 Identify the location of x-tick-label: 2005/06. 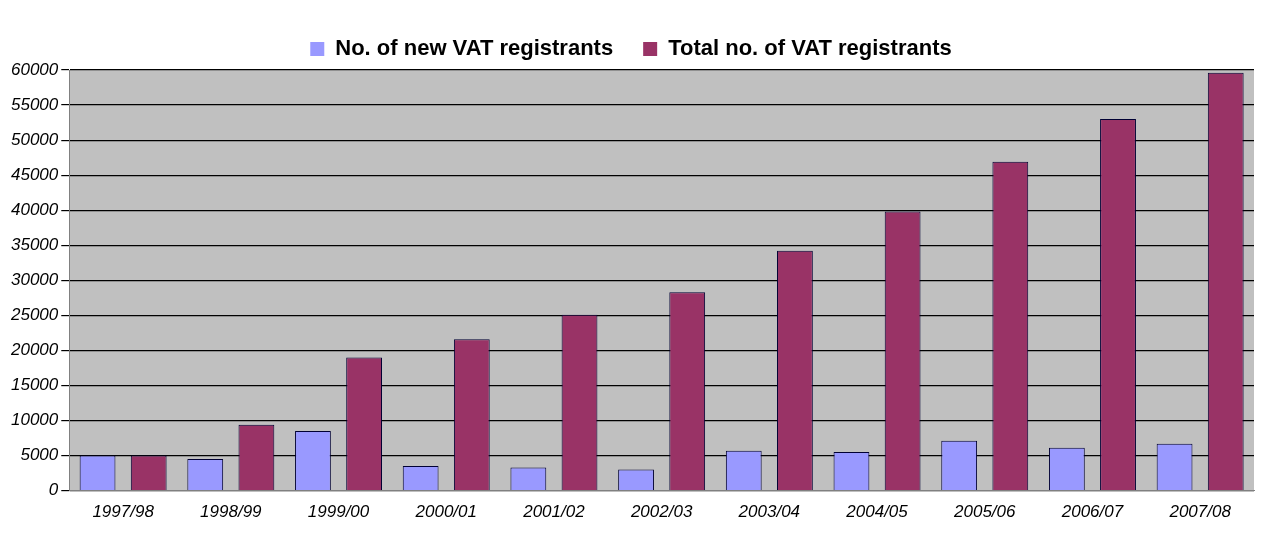
(985, 511).